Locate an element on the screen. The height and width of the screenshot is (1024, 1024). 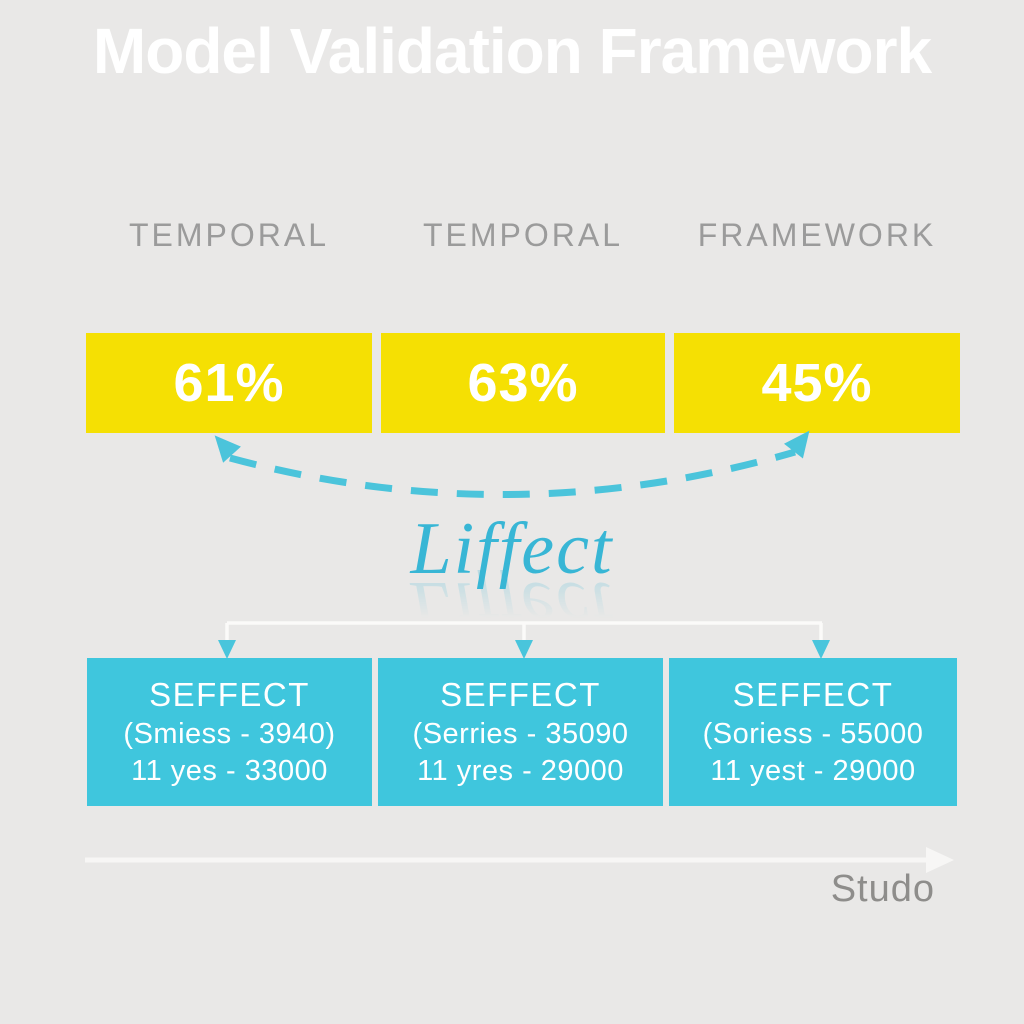
effect-box-2: SEFFECT (Serries - 35090 11 yres - 29000 is located at coordinates (520, 732).